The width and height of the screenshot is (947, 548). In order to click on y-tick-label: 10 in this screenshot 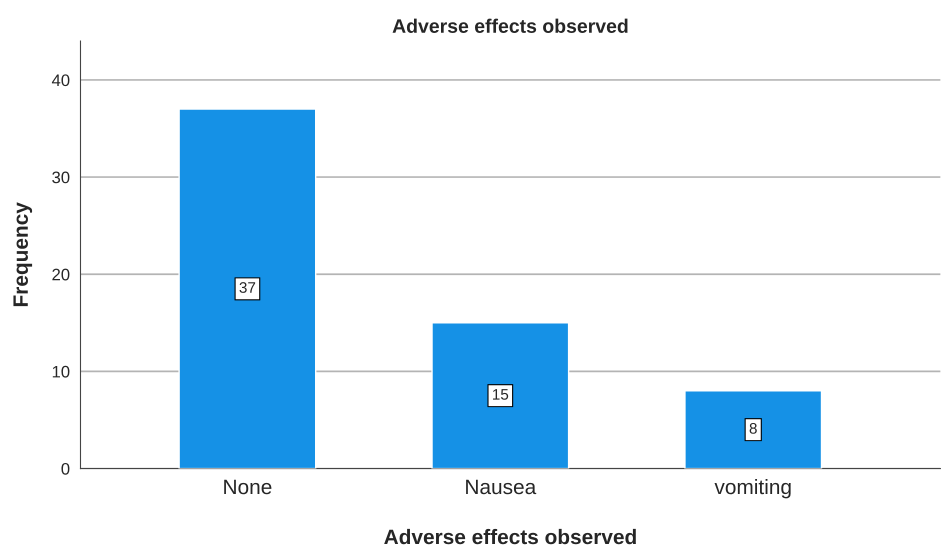, I will do `click(61, 372)`.